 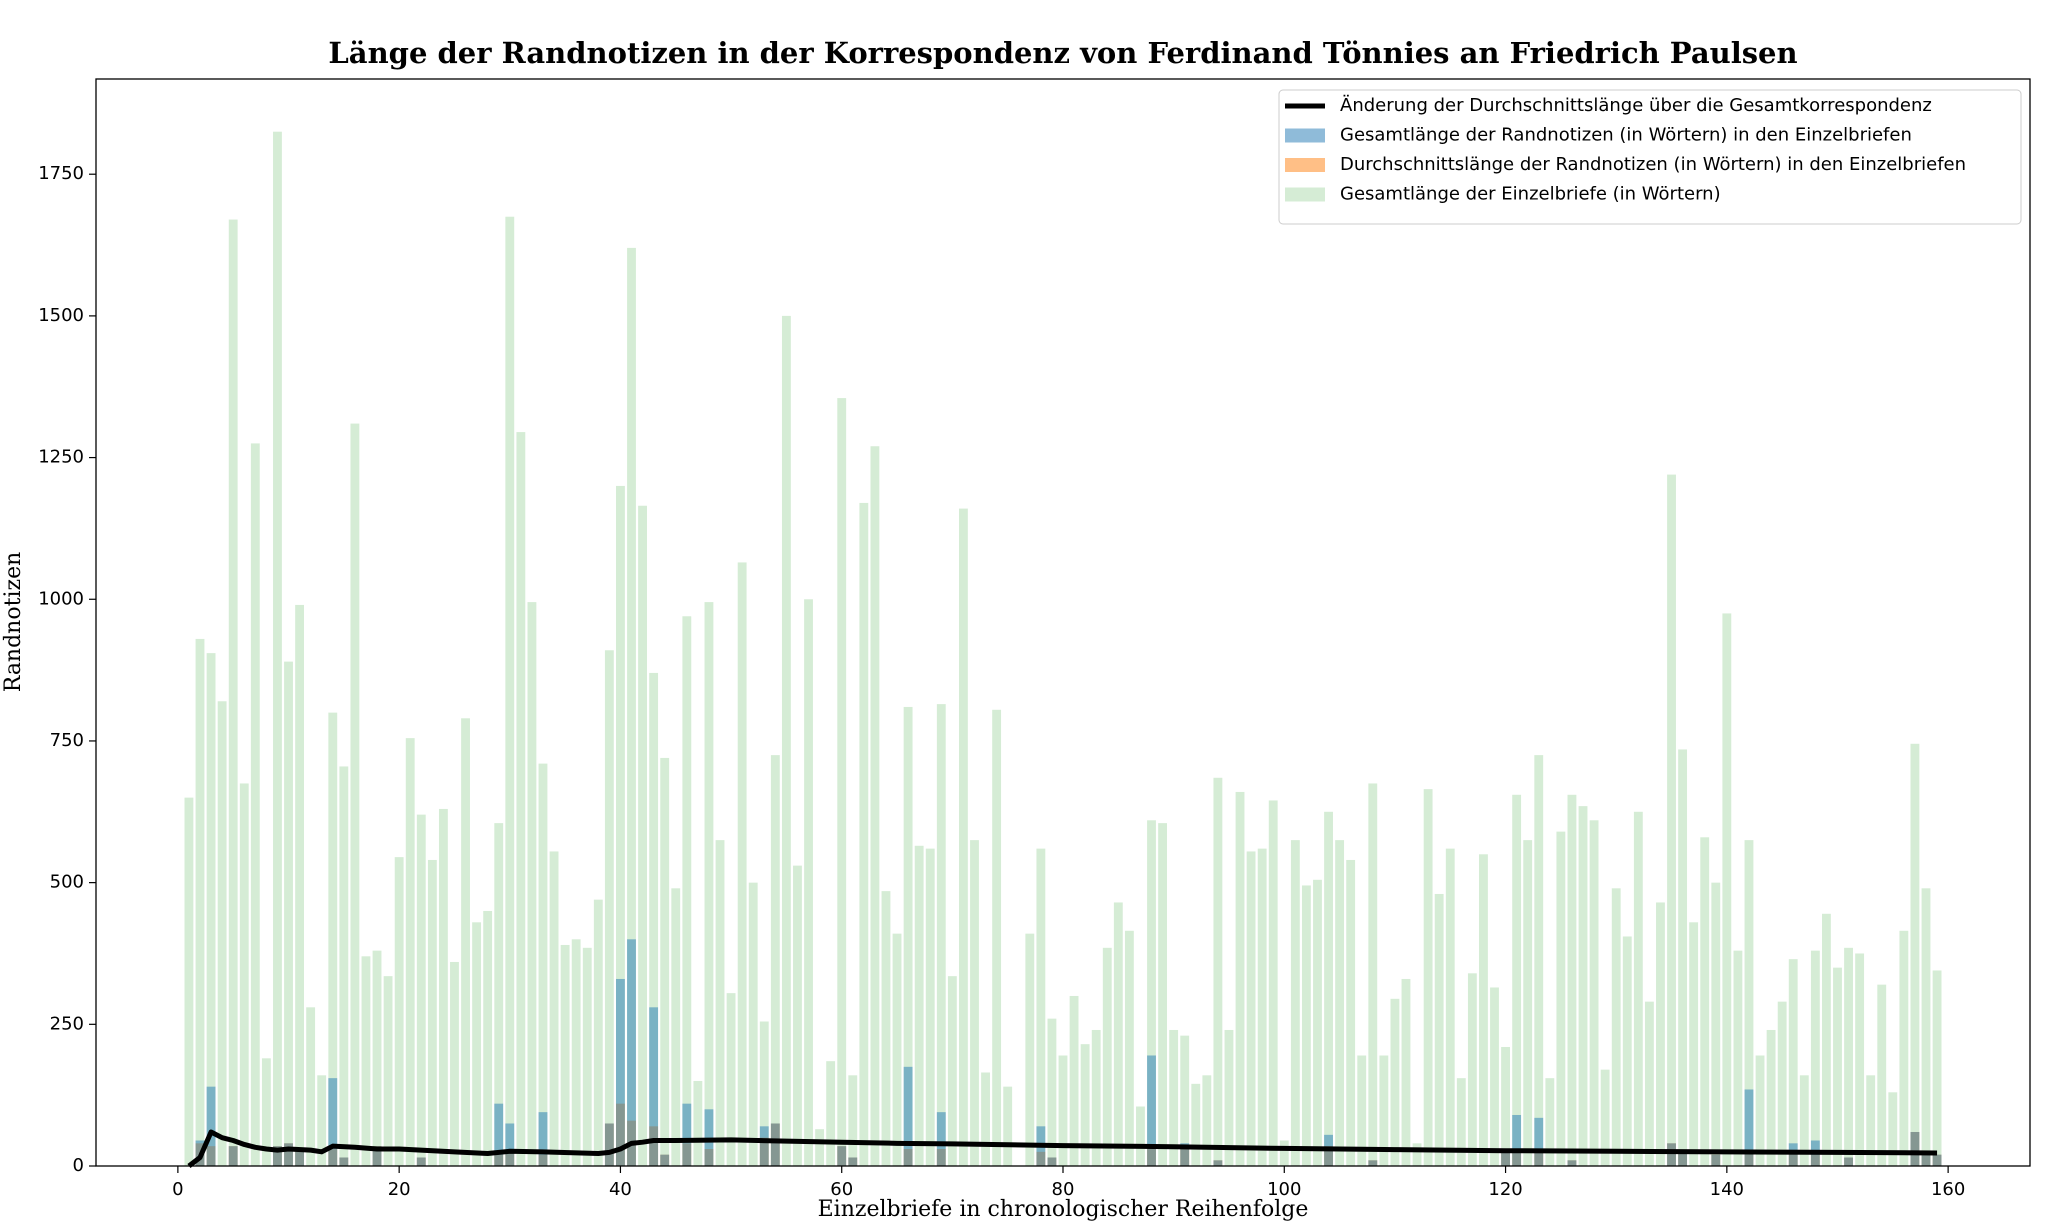 What do you see at coordinates (61, 173) in the screenshot?
I see `y-tick-label: 1750` at bounding box center [61, 173].